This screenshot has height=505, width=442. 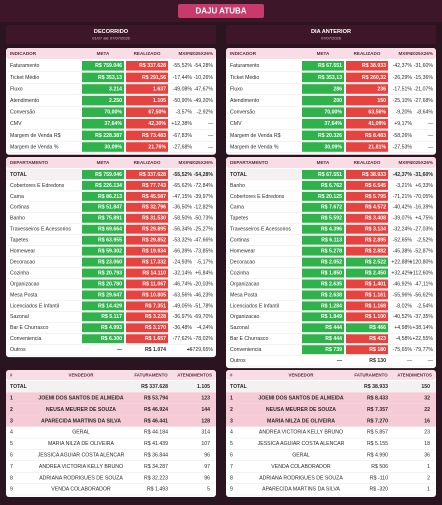 I want to click on variance-yoy: -39,97%, so click(x=204, y=197).